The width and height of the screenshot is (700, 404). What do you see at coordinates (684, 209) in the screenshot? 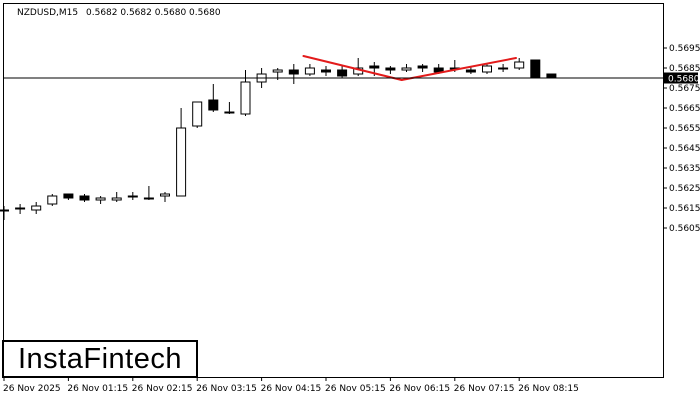
I see `y-tick-label: 0.5615` at bounding box center [684, 209].